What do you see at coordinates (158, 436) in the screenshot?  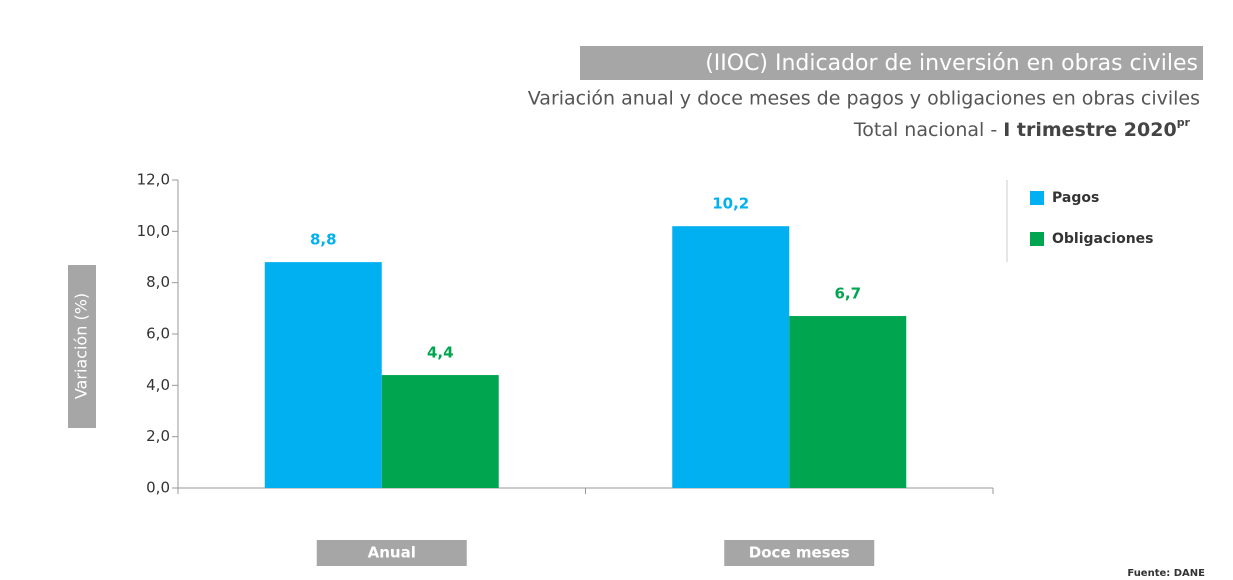 I see `y-tick-label: 2,0` at bounding box center [158, 436].